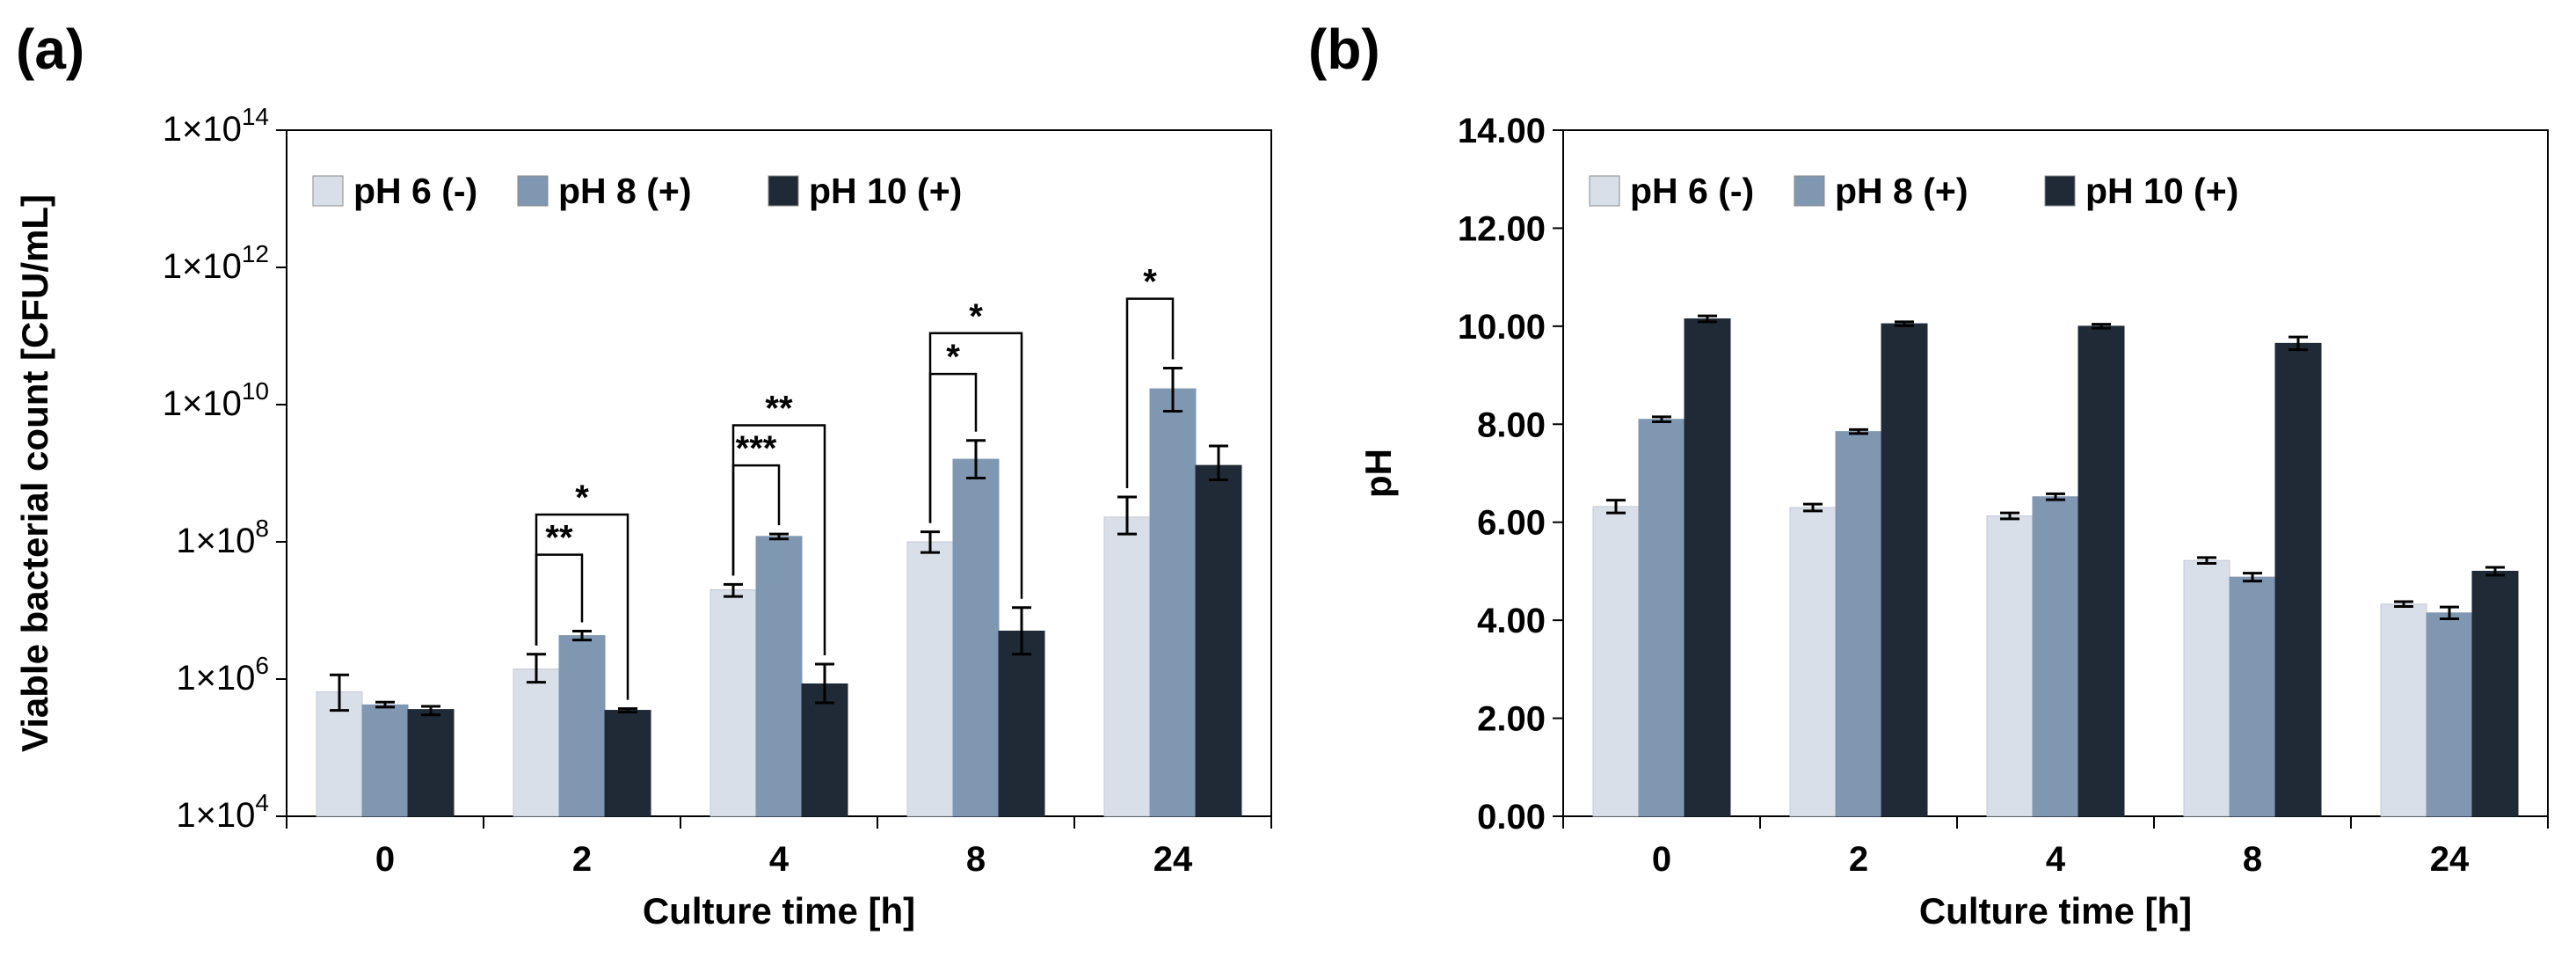  I want to click on y-tick-label: 1×10¹², so click(216, 263).